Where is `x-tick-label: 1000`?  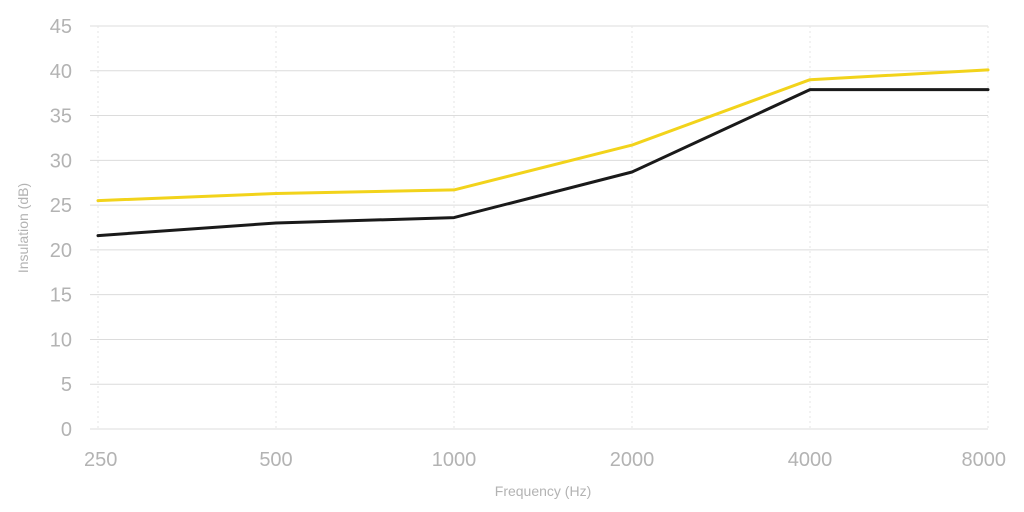 x-tick-label: 1000 is located at coordinates (454, 460).